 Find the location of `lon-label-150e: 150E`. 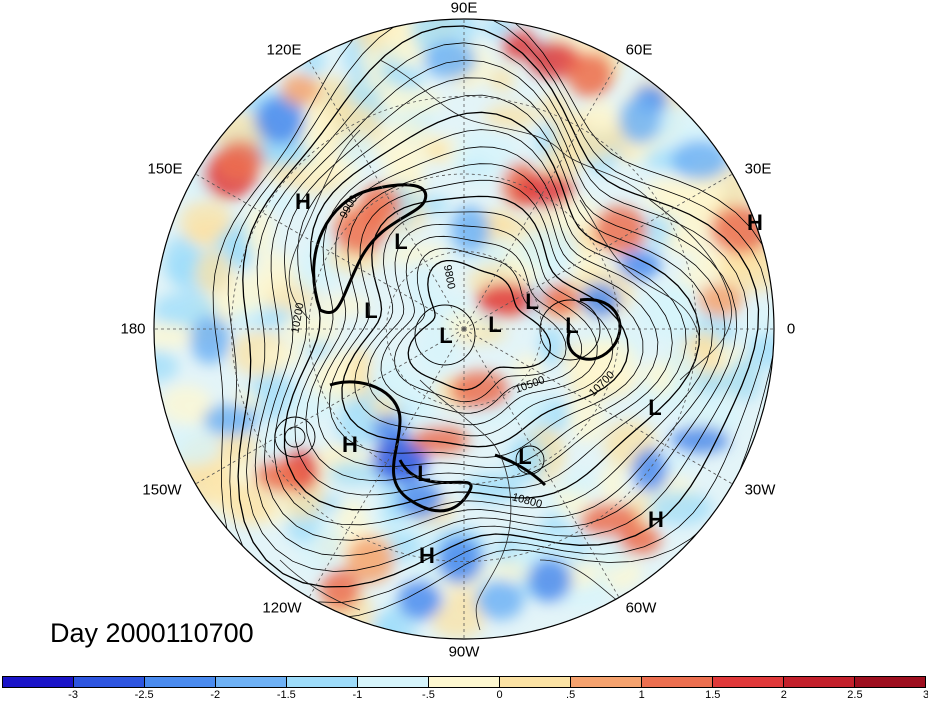

lon-label-150e: 150E is located at coordinates (165, 169).